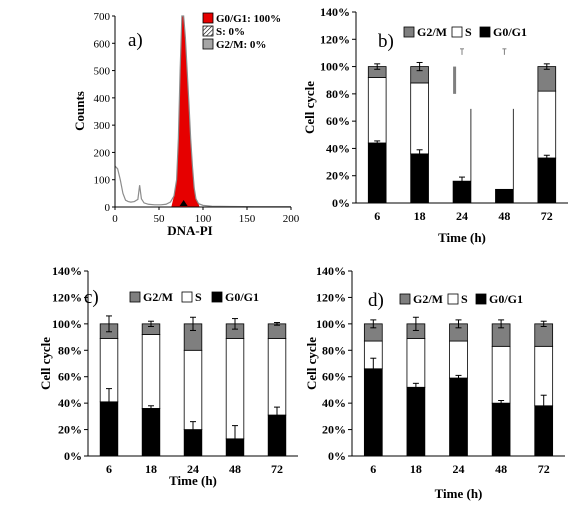  What do you see at coordinates (206, 216) in the screenshot?
I see `x-ticks: 0 50 100 150 200` at bounding box center [206, 216].